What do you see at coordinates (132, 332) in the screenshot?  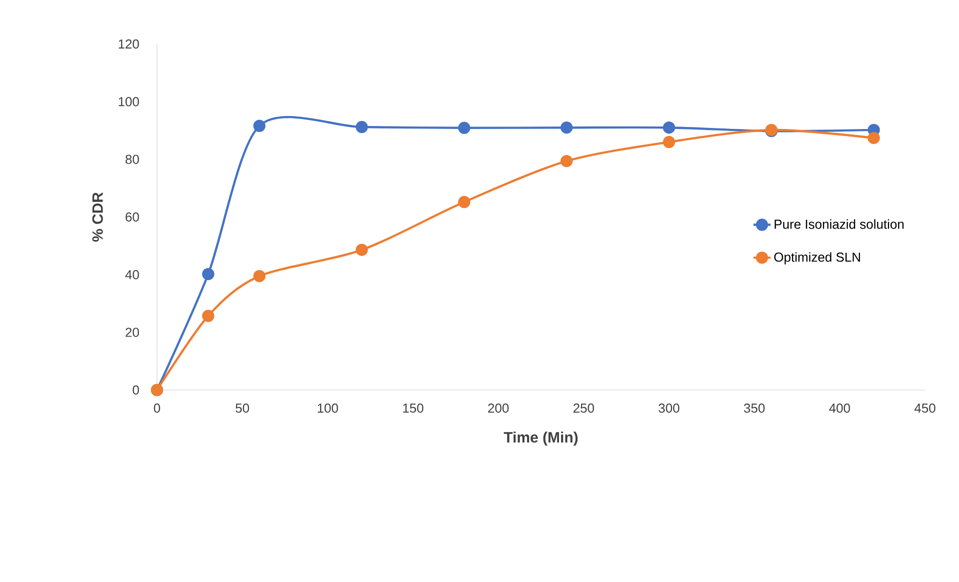 I see `y-tick-label: 20` at bounding box center [132, 332].